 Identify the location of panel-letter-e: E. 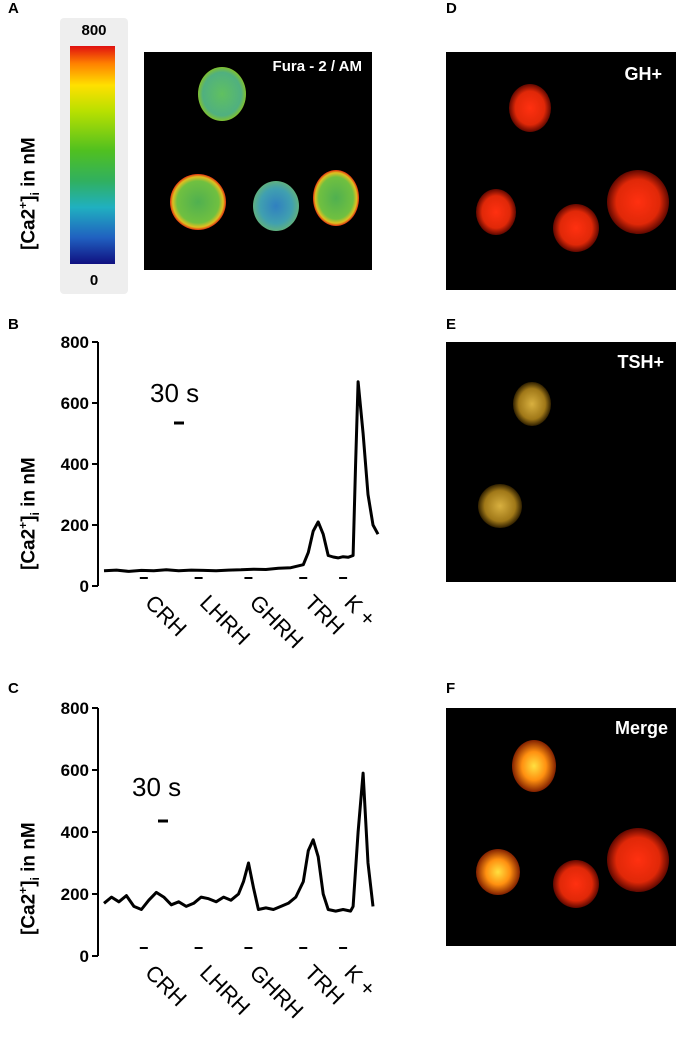
(451, 324).